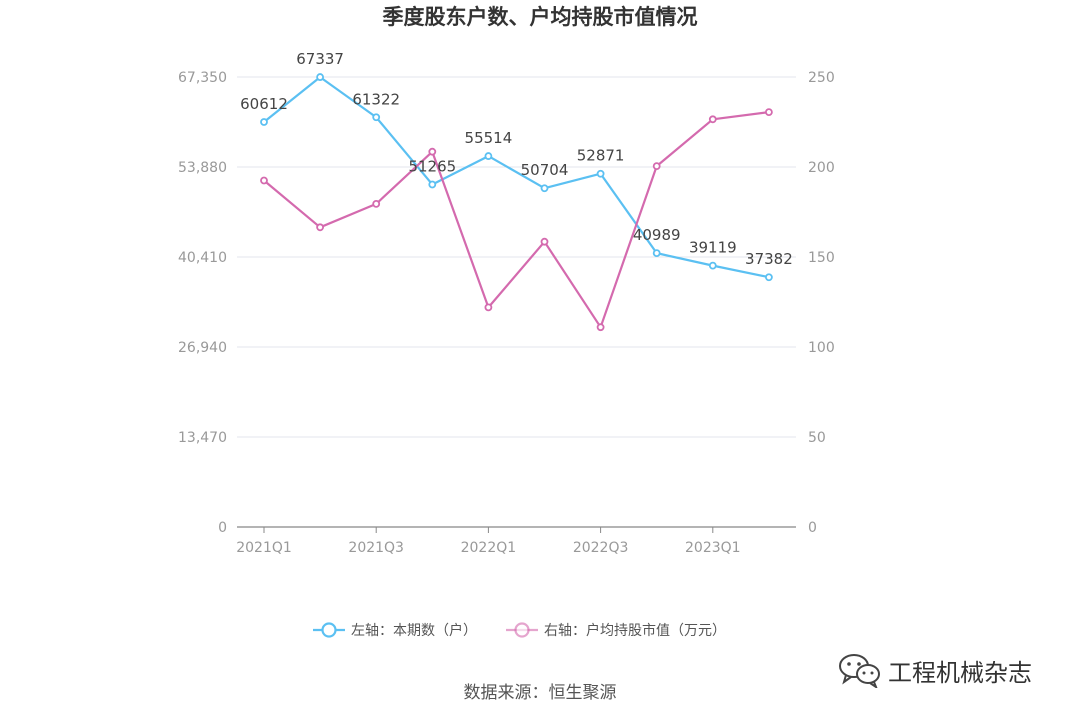 The width and height of the screenshot is (1080, 722). Describe the element at coordinates (601, 156) in the screenshot. I see `data-label: 52871` at that location.